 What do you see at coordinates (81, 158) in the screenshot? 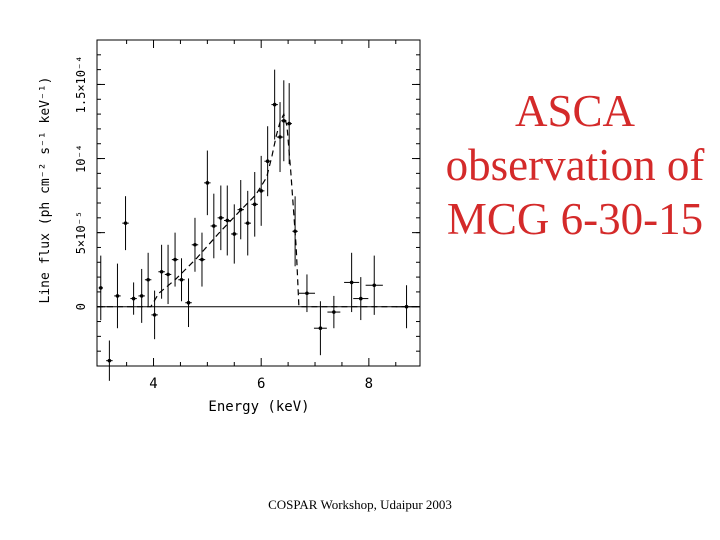
I see `y-tick-label: 10⁻⁴` at bounding box center [81, 158].